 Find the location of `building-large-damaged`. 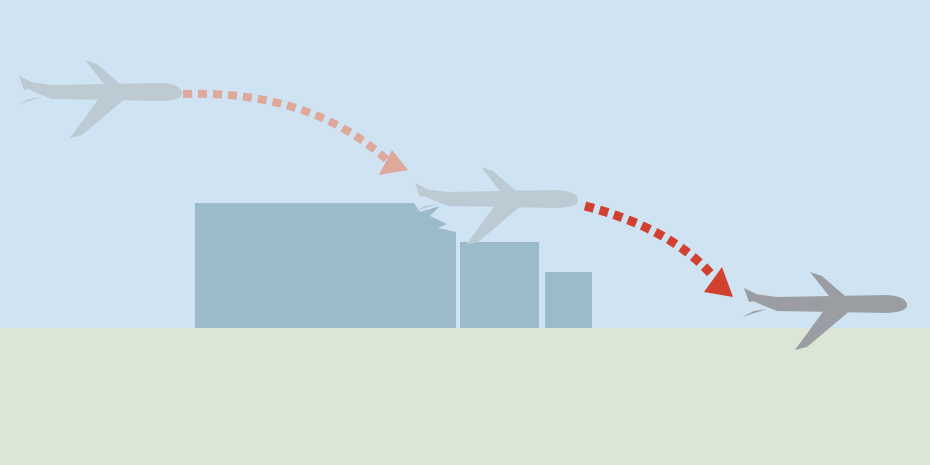

building-large-damaged is located at coordinates (325, 265).